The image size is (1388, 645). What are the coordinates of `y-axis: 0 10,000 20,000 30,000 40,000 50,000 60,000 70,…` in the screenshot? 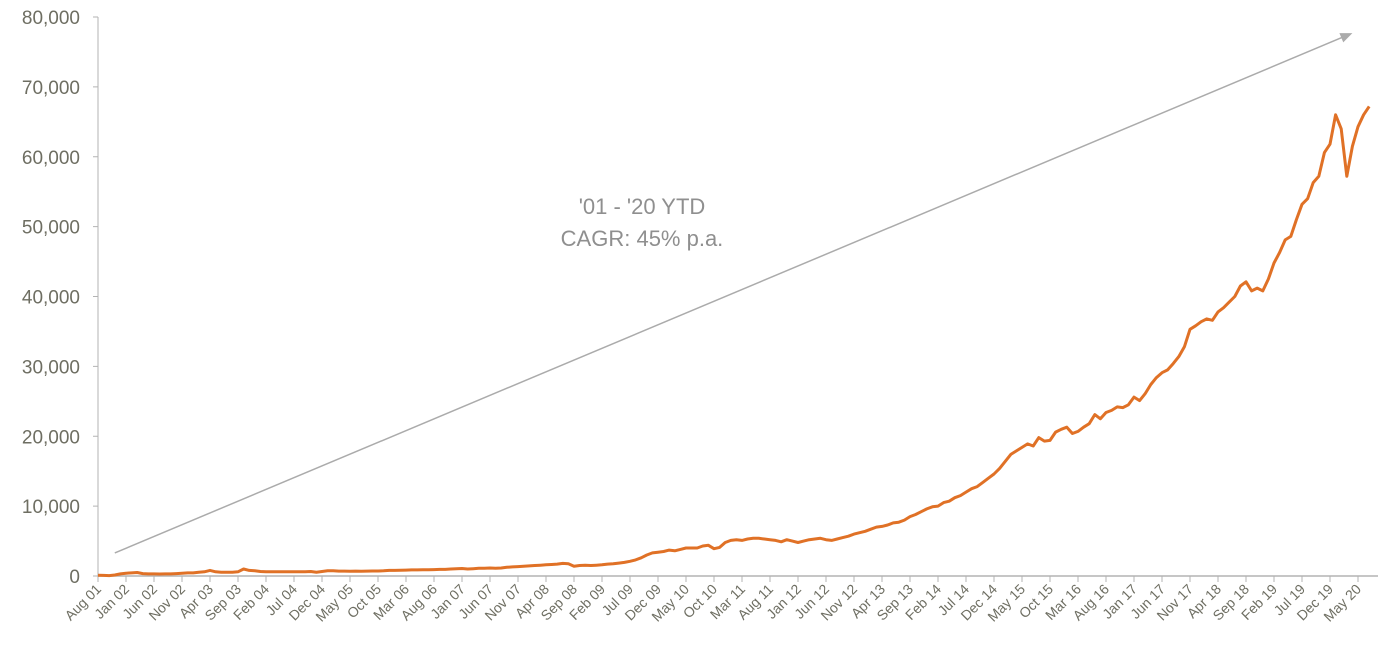 It's located at (60, 298).